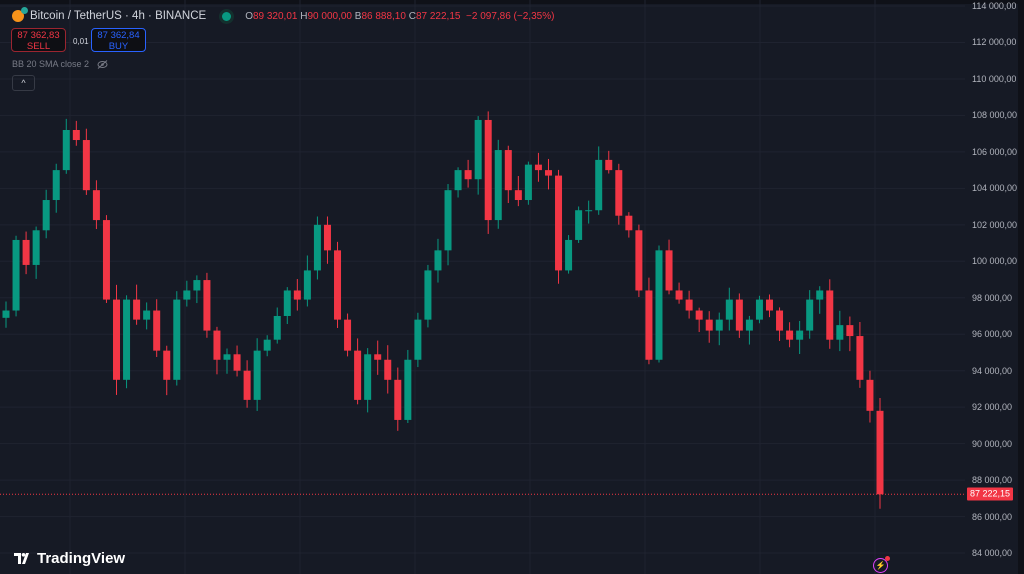  I want to click on price-axis-tick-label: 114 000,00, so click(994, 6).